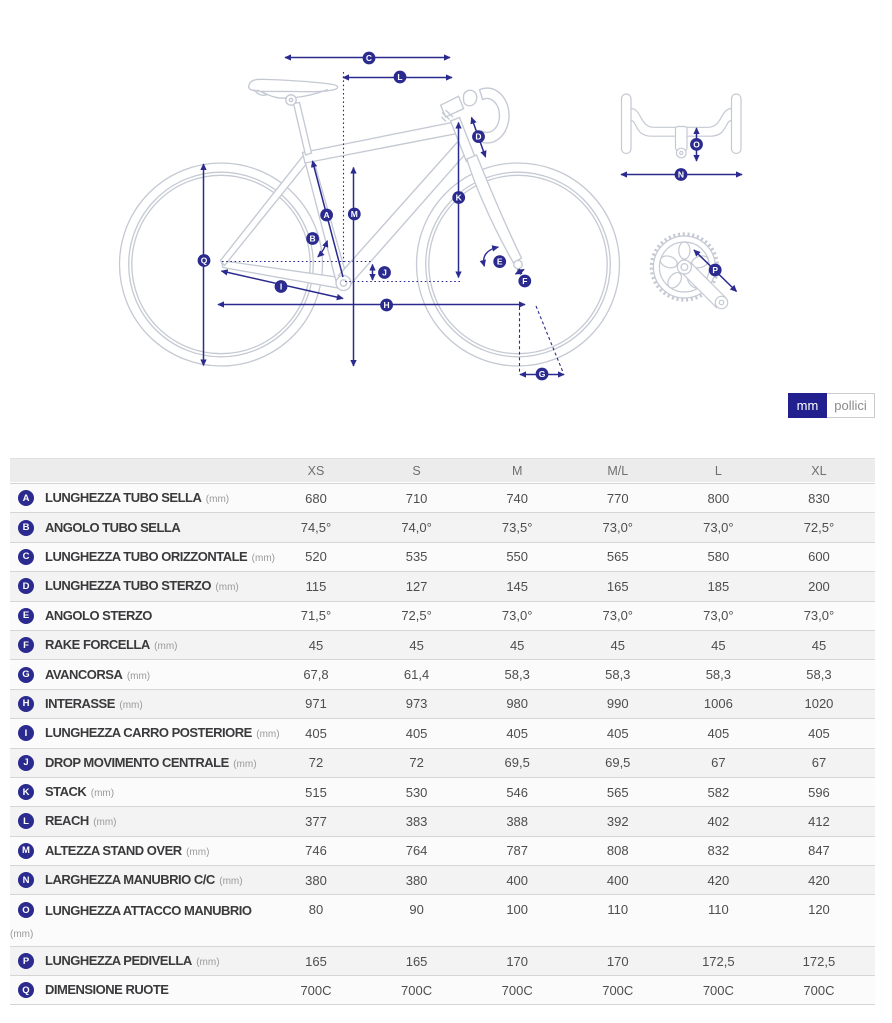 The width and height of the screenshot is (892, 1023). What do you see at coordinates (313, 239) in the screenshot?
I see `svg-text: B` at bounding box center [313, 239].